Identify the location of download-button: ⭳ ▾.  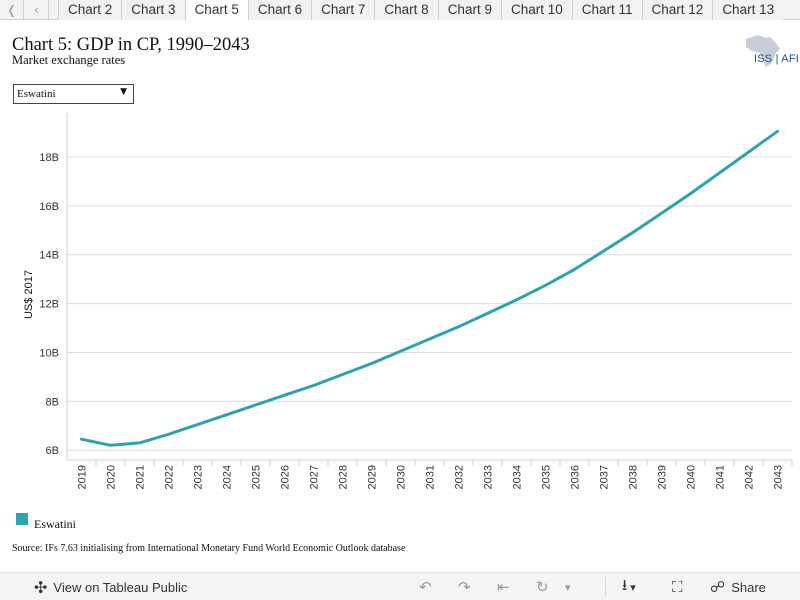
(629, 586).